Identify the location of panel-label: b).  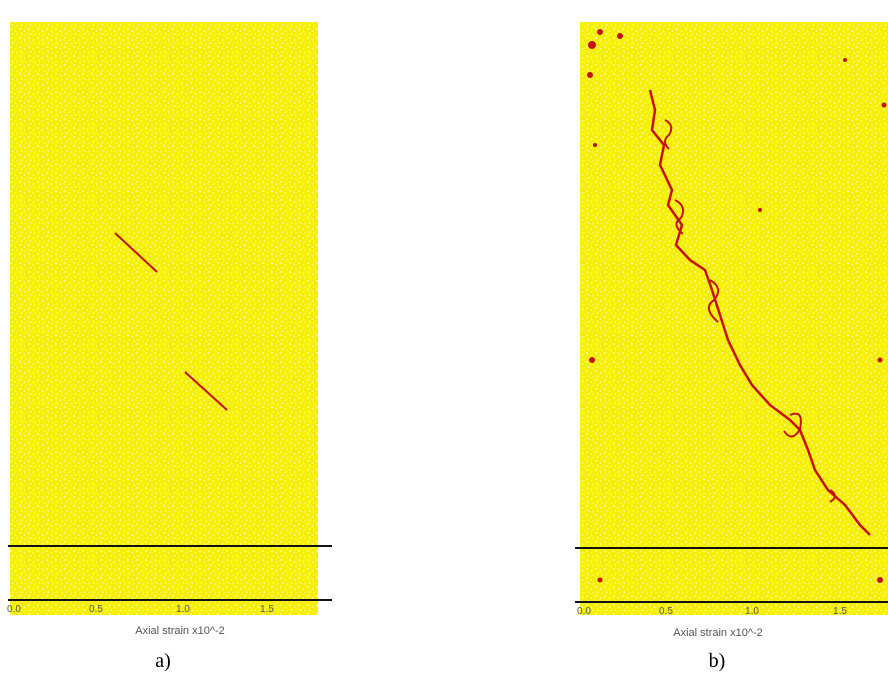
(717, 661).